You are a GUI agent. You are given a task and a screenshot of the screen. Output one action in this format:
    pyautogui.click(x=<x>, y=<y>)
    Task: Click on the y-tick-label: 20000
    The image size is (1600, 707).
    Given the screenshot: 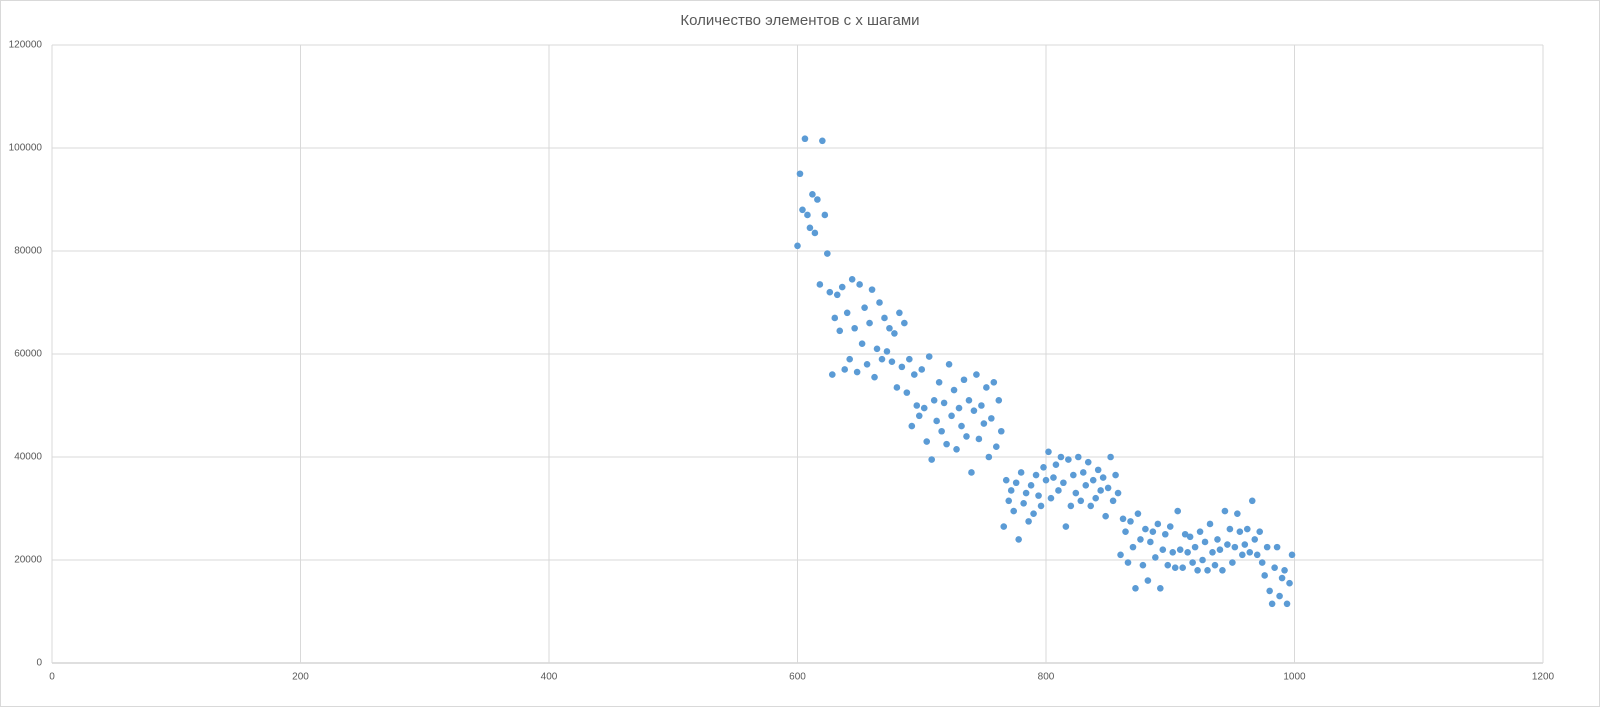 What is the action you would take?
    pyautogui.click(x=28, y=560)
    